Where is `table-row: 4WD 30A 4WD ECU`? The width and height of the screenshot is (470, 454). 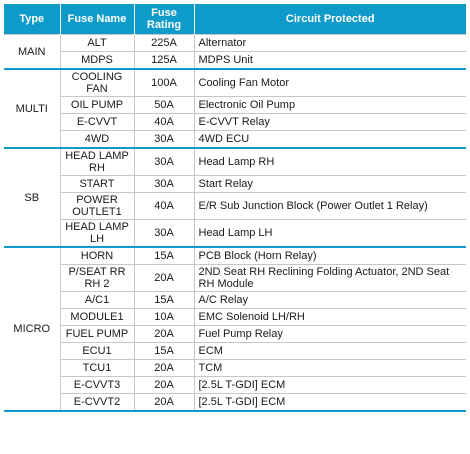
table-row: 4WD 30A 4WD ECU is located at coordinates (235, 139).